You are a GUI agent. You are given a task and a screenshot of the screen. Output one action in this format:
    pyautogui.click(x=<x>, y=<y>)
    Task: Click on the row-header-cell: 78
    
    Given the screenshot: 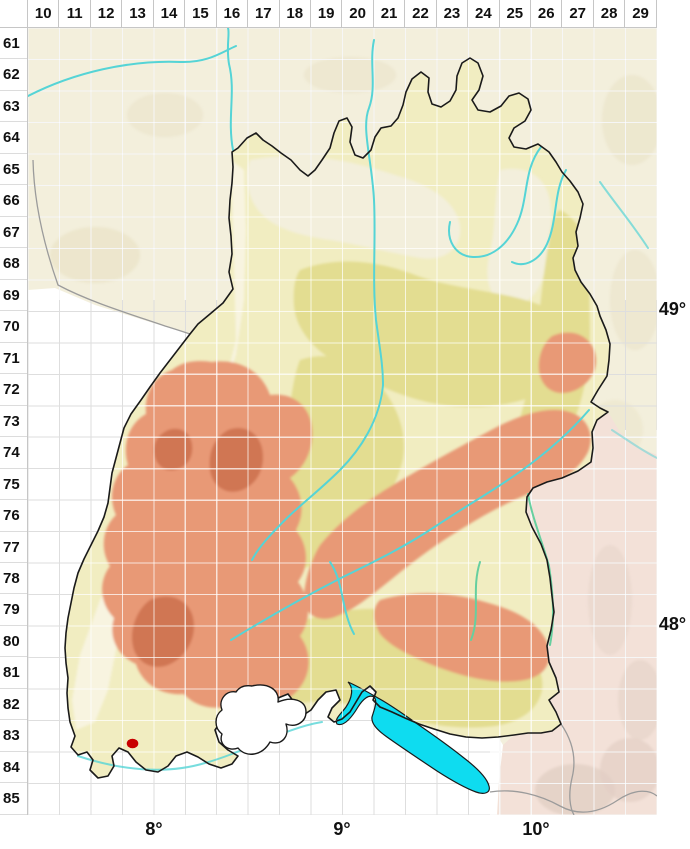 What is the action you would take?
    pyautogui.click(x=13, y=579)
    